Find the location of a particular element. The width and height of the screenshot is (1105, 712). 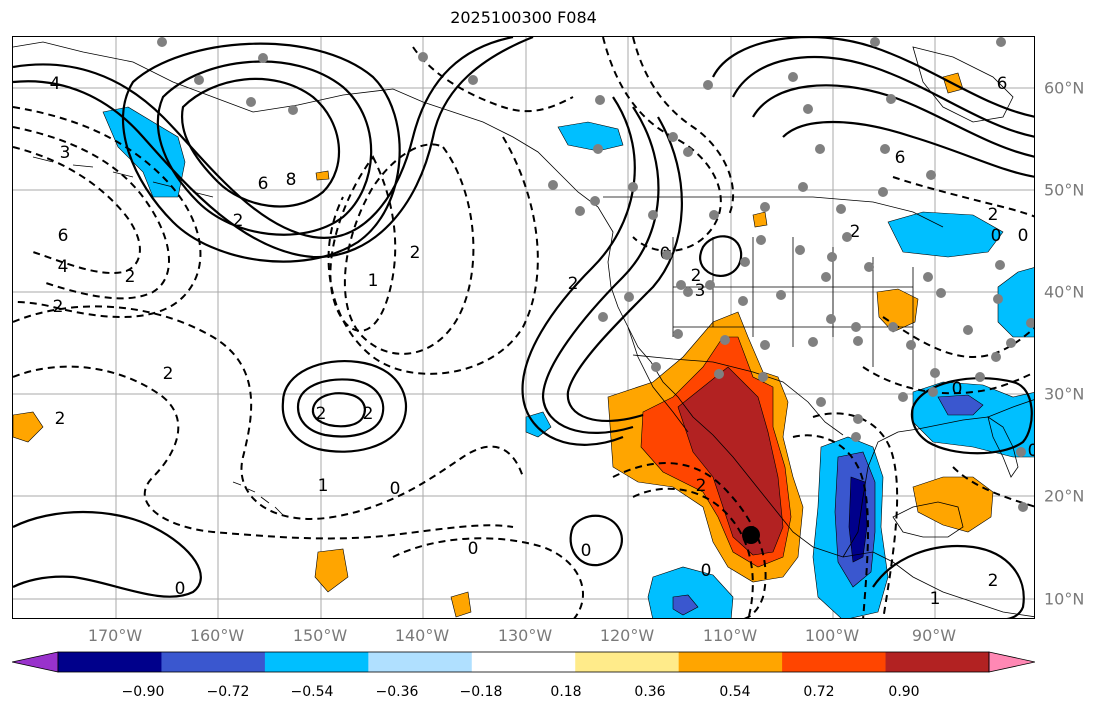

colorbar-tick-label: −0.36 is located at coordinates (397, 692).